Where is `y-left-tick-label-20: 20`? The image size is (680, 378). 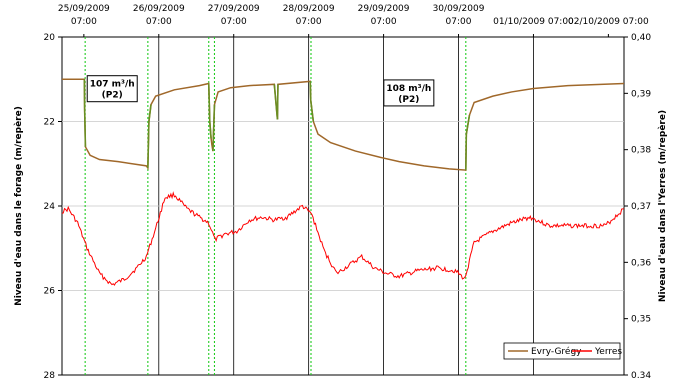
y-left-tick-label-20: 20 is located at coordinates (50, 38).